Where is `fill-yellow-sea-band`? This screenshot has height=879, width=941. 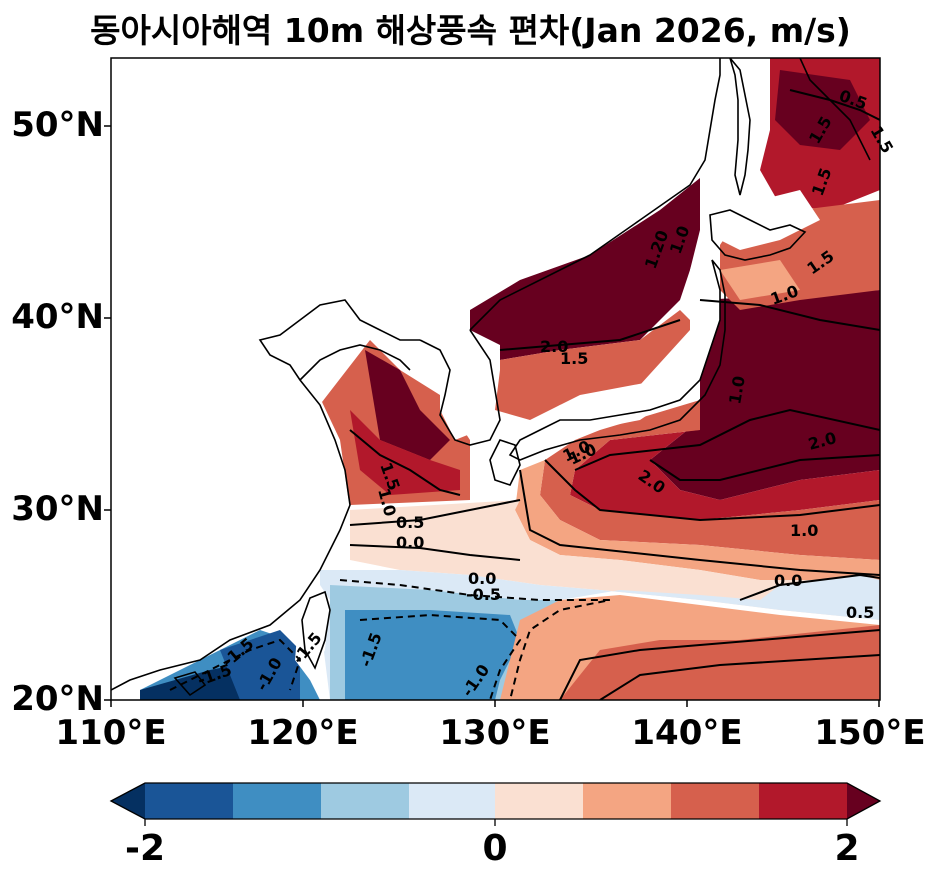 fill-yellow-sea-band is located at coordinates (405, 452).